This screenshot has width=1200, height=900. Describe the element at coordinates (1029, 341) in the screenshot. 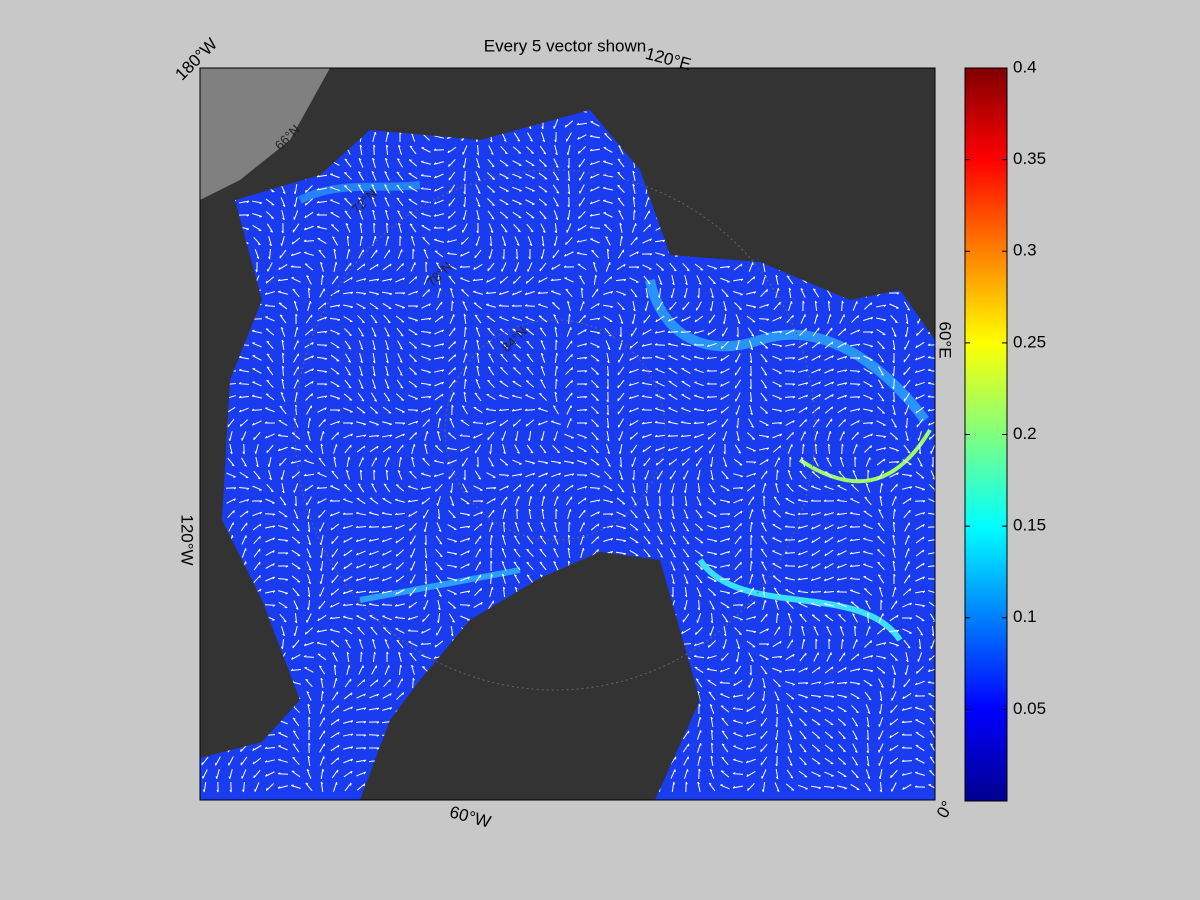

I see `colorbar-tick-label: 0.25` at that location.